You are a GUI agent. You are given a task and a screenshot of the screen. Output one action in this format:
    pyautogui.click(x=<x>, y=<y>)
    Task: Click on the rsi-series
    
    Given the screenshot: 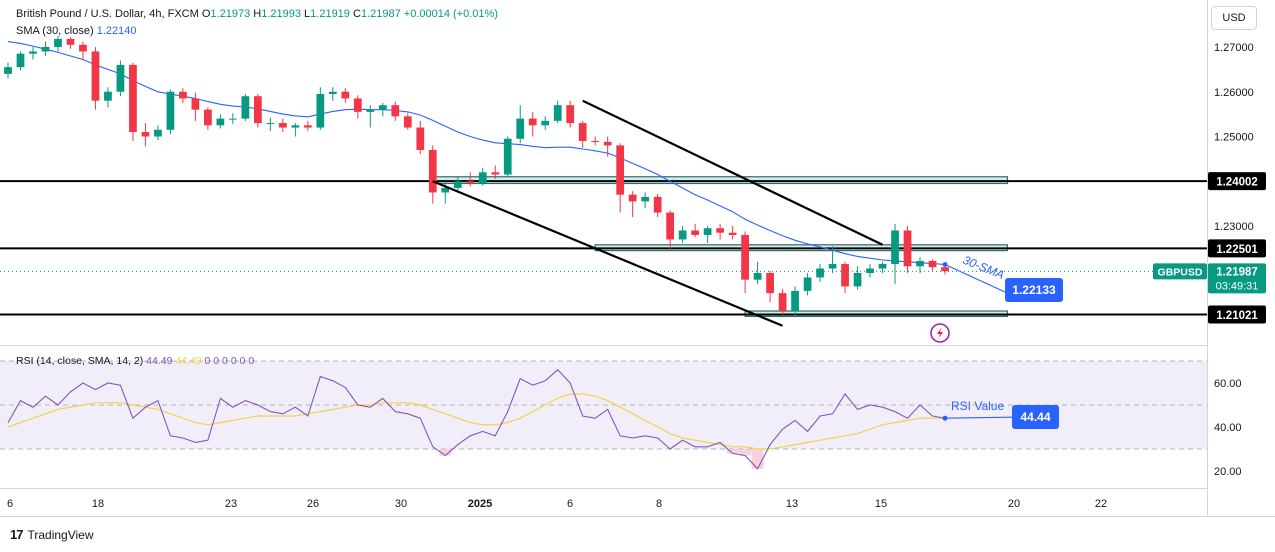 What is the action you would take?
    pyautogui.click(x=476, y=419)
    